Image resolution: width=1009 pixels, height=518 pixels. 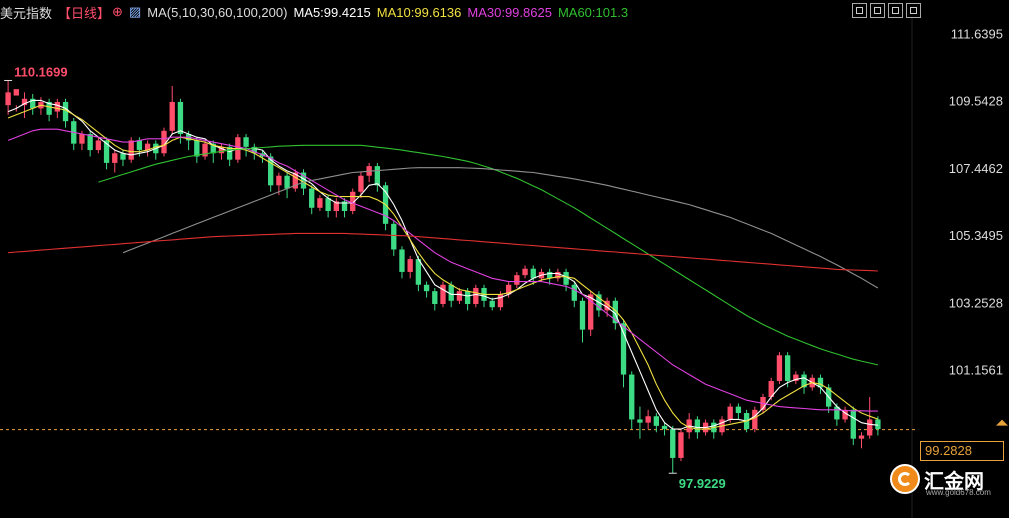 What do you see at coordinates (976, 101) in the screenshot?
I see `y-tick-label: 109.5428` at bounding box center [976, 101].